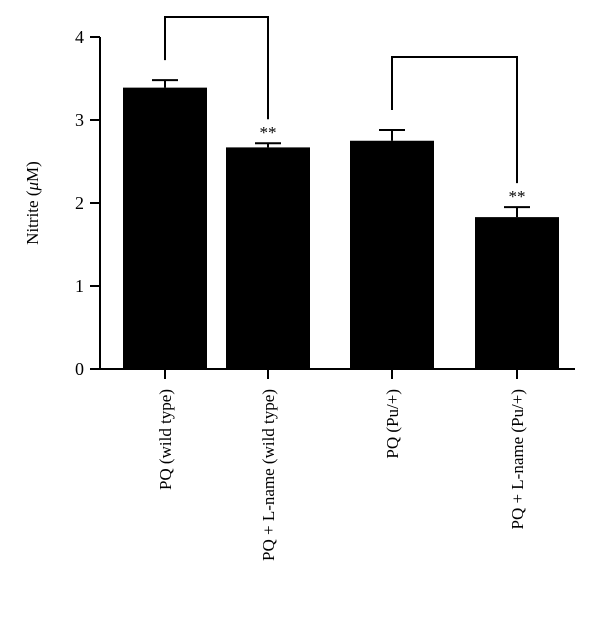 This screenshot has width=600, height=622. I want to click on y-axis-label: Nitrite (μM), so click(32, 203).